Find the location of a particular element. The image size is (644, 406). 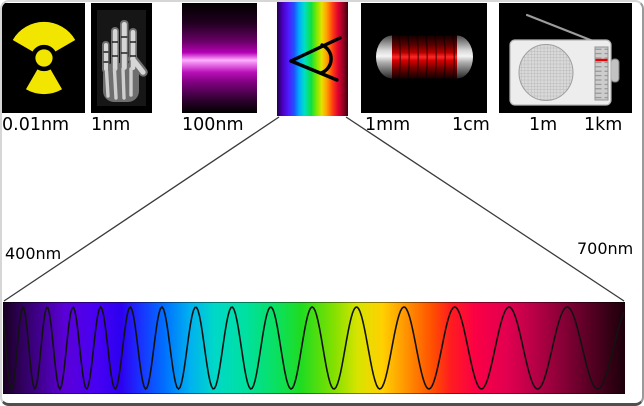

radio-receiver-icon is located at coordinates (565, 58).